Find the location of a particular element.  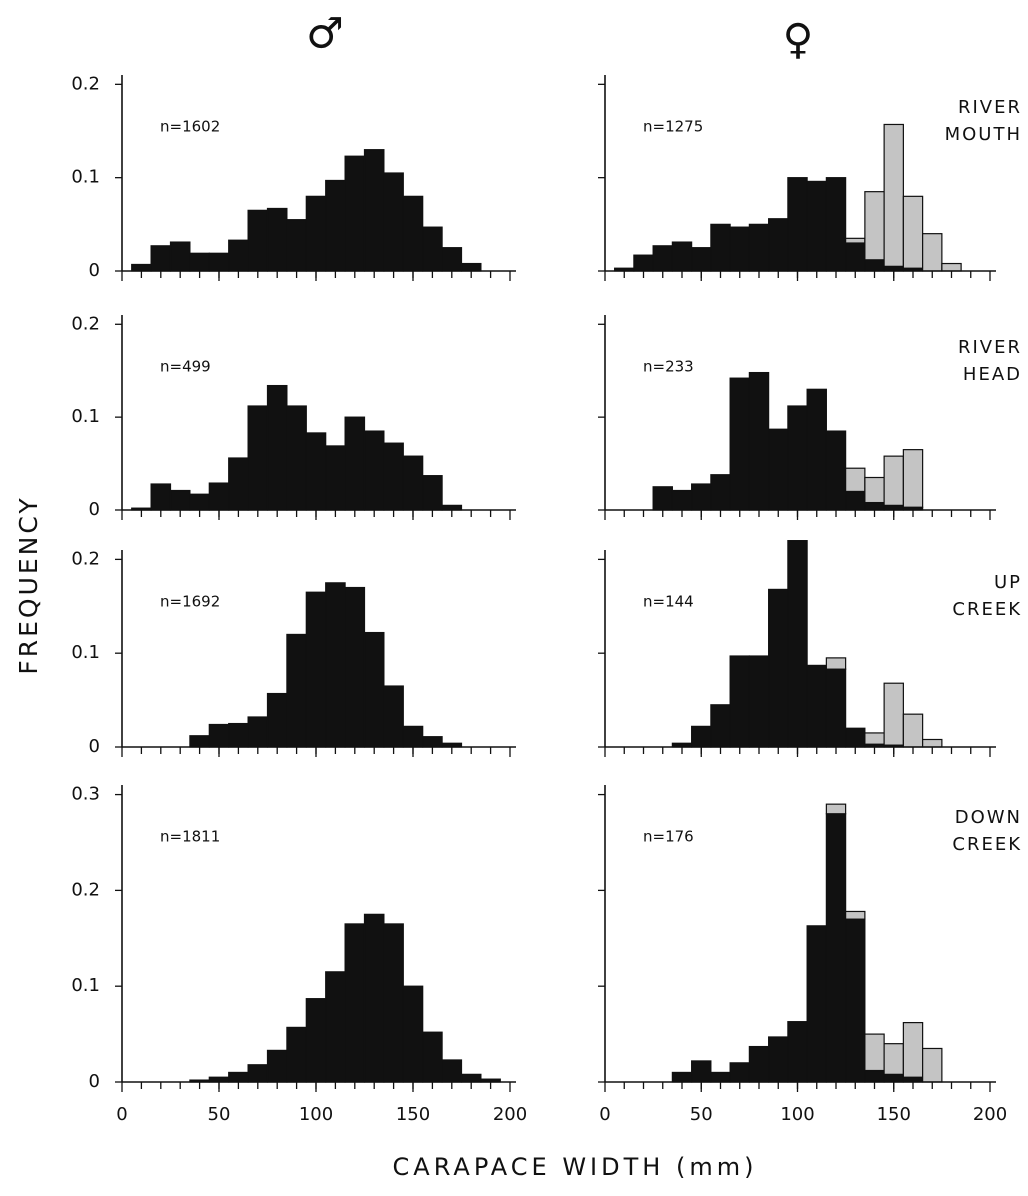

y-tick-label: 0.2 is located at coordinates (85, 558).